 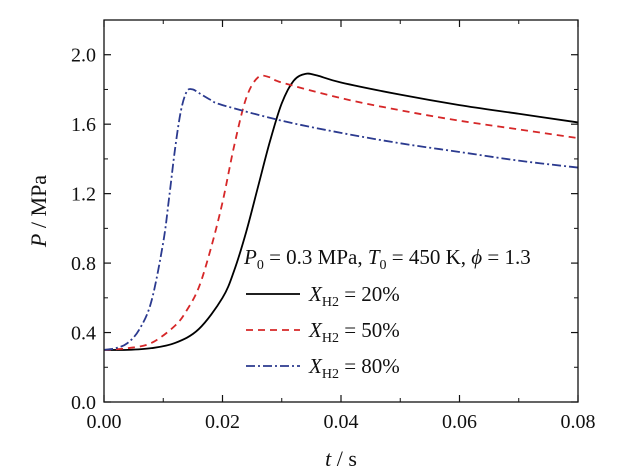 I want to click on y-tick-label: 0.4, so click(x=83, y=334).